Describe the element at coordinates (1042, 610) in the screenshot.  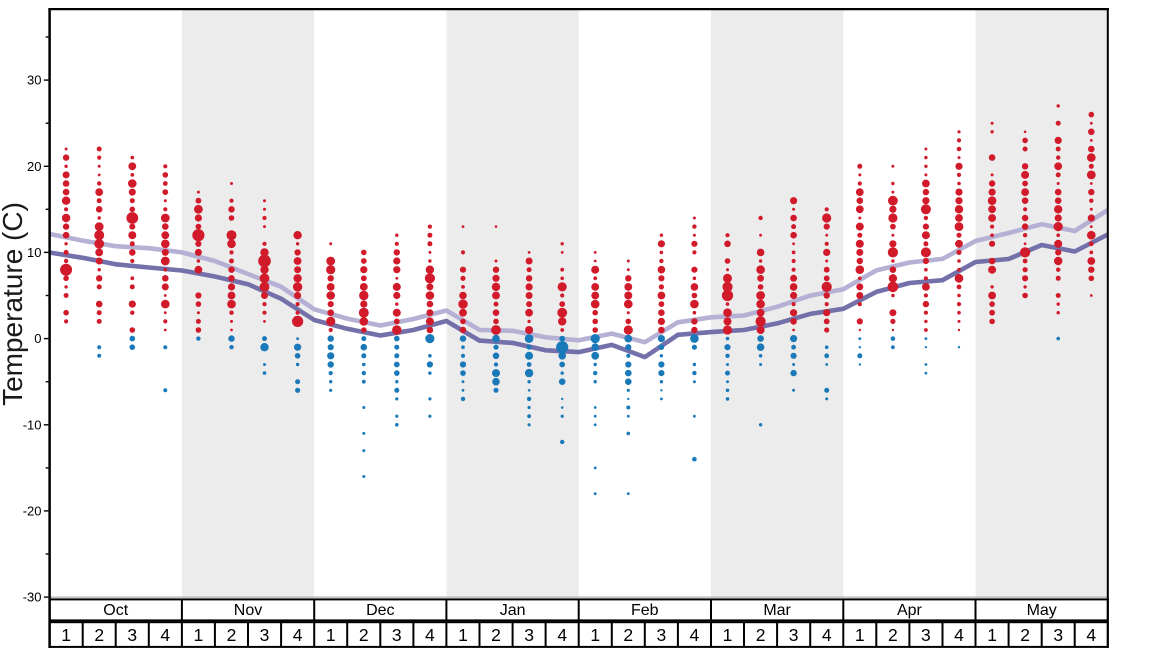
I see `svg-text: May` at that location.